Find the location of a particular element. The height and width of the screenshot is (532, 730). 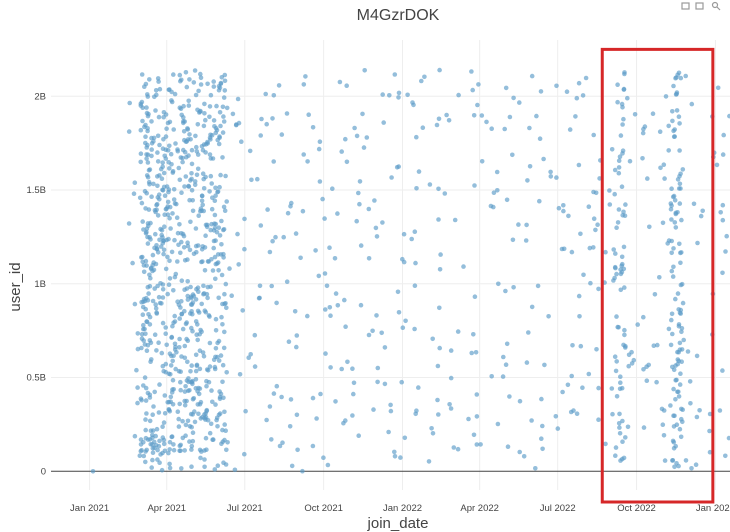

download-icon is located at coordinates (685, 6).